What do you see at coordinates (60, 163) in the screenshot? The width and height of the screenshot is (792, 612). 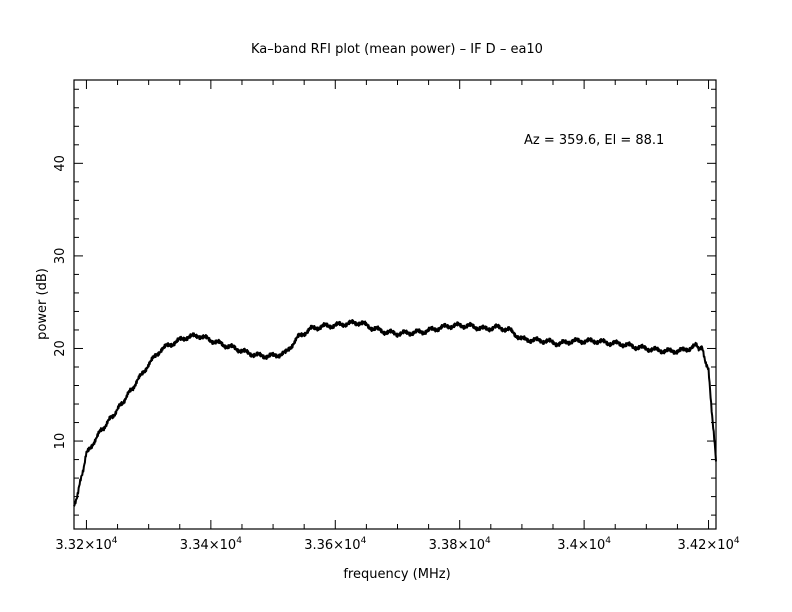 I see `y-tick-label: 40` at bounding box center [60, 163].